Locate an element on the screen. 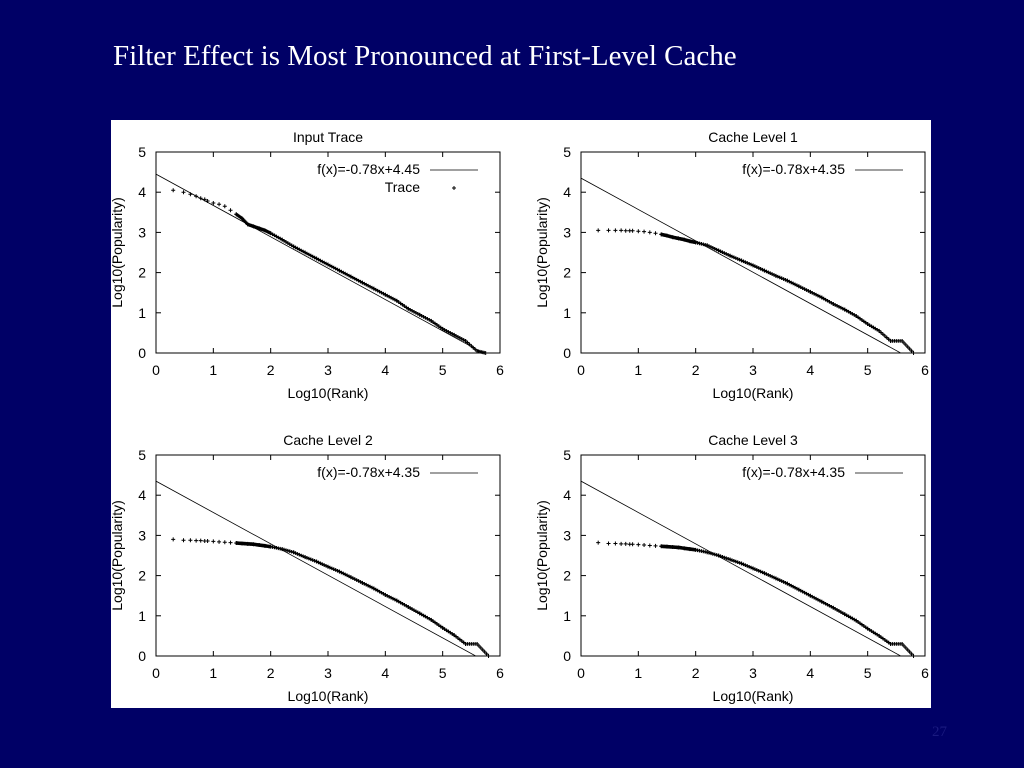  x-tick-label: 4 is located at coordinates (810, 673).